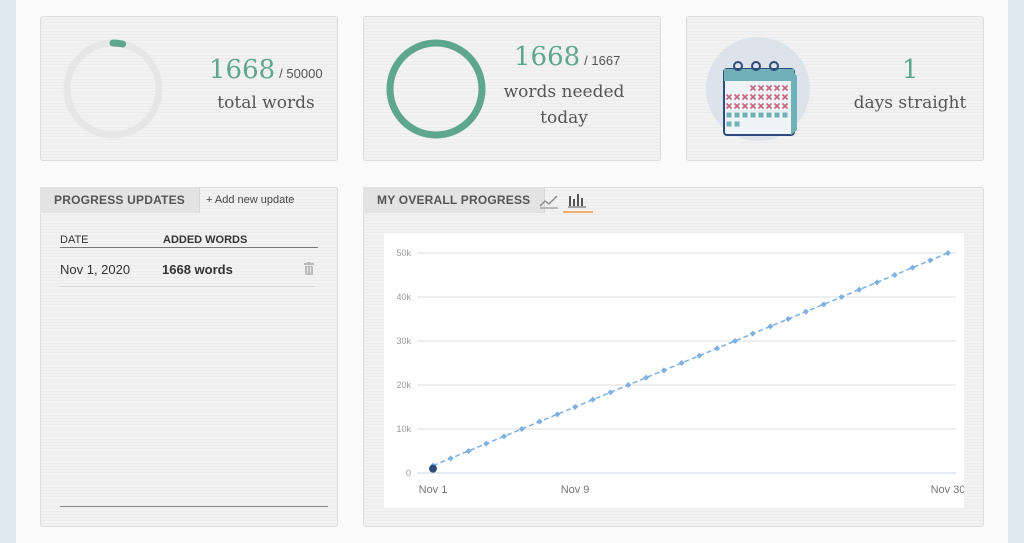  Describe the element at coordinates (189, 247) in the screenshot. I see `header-divider` at that location.